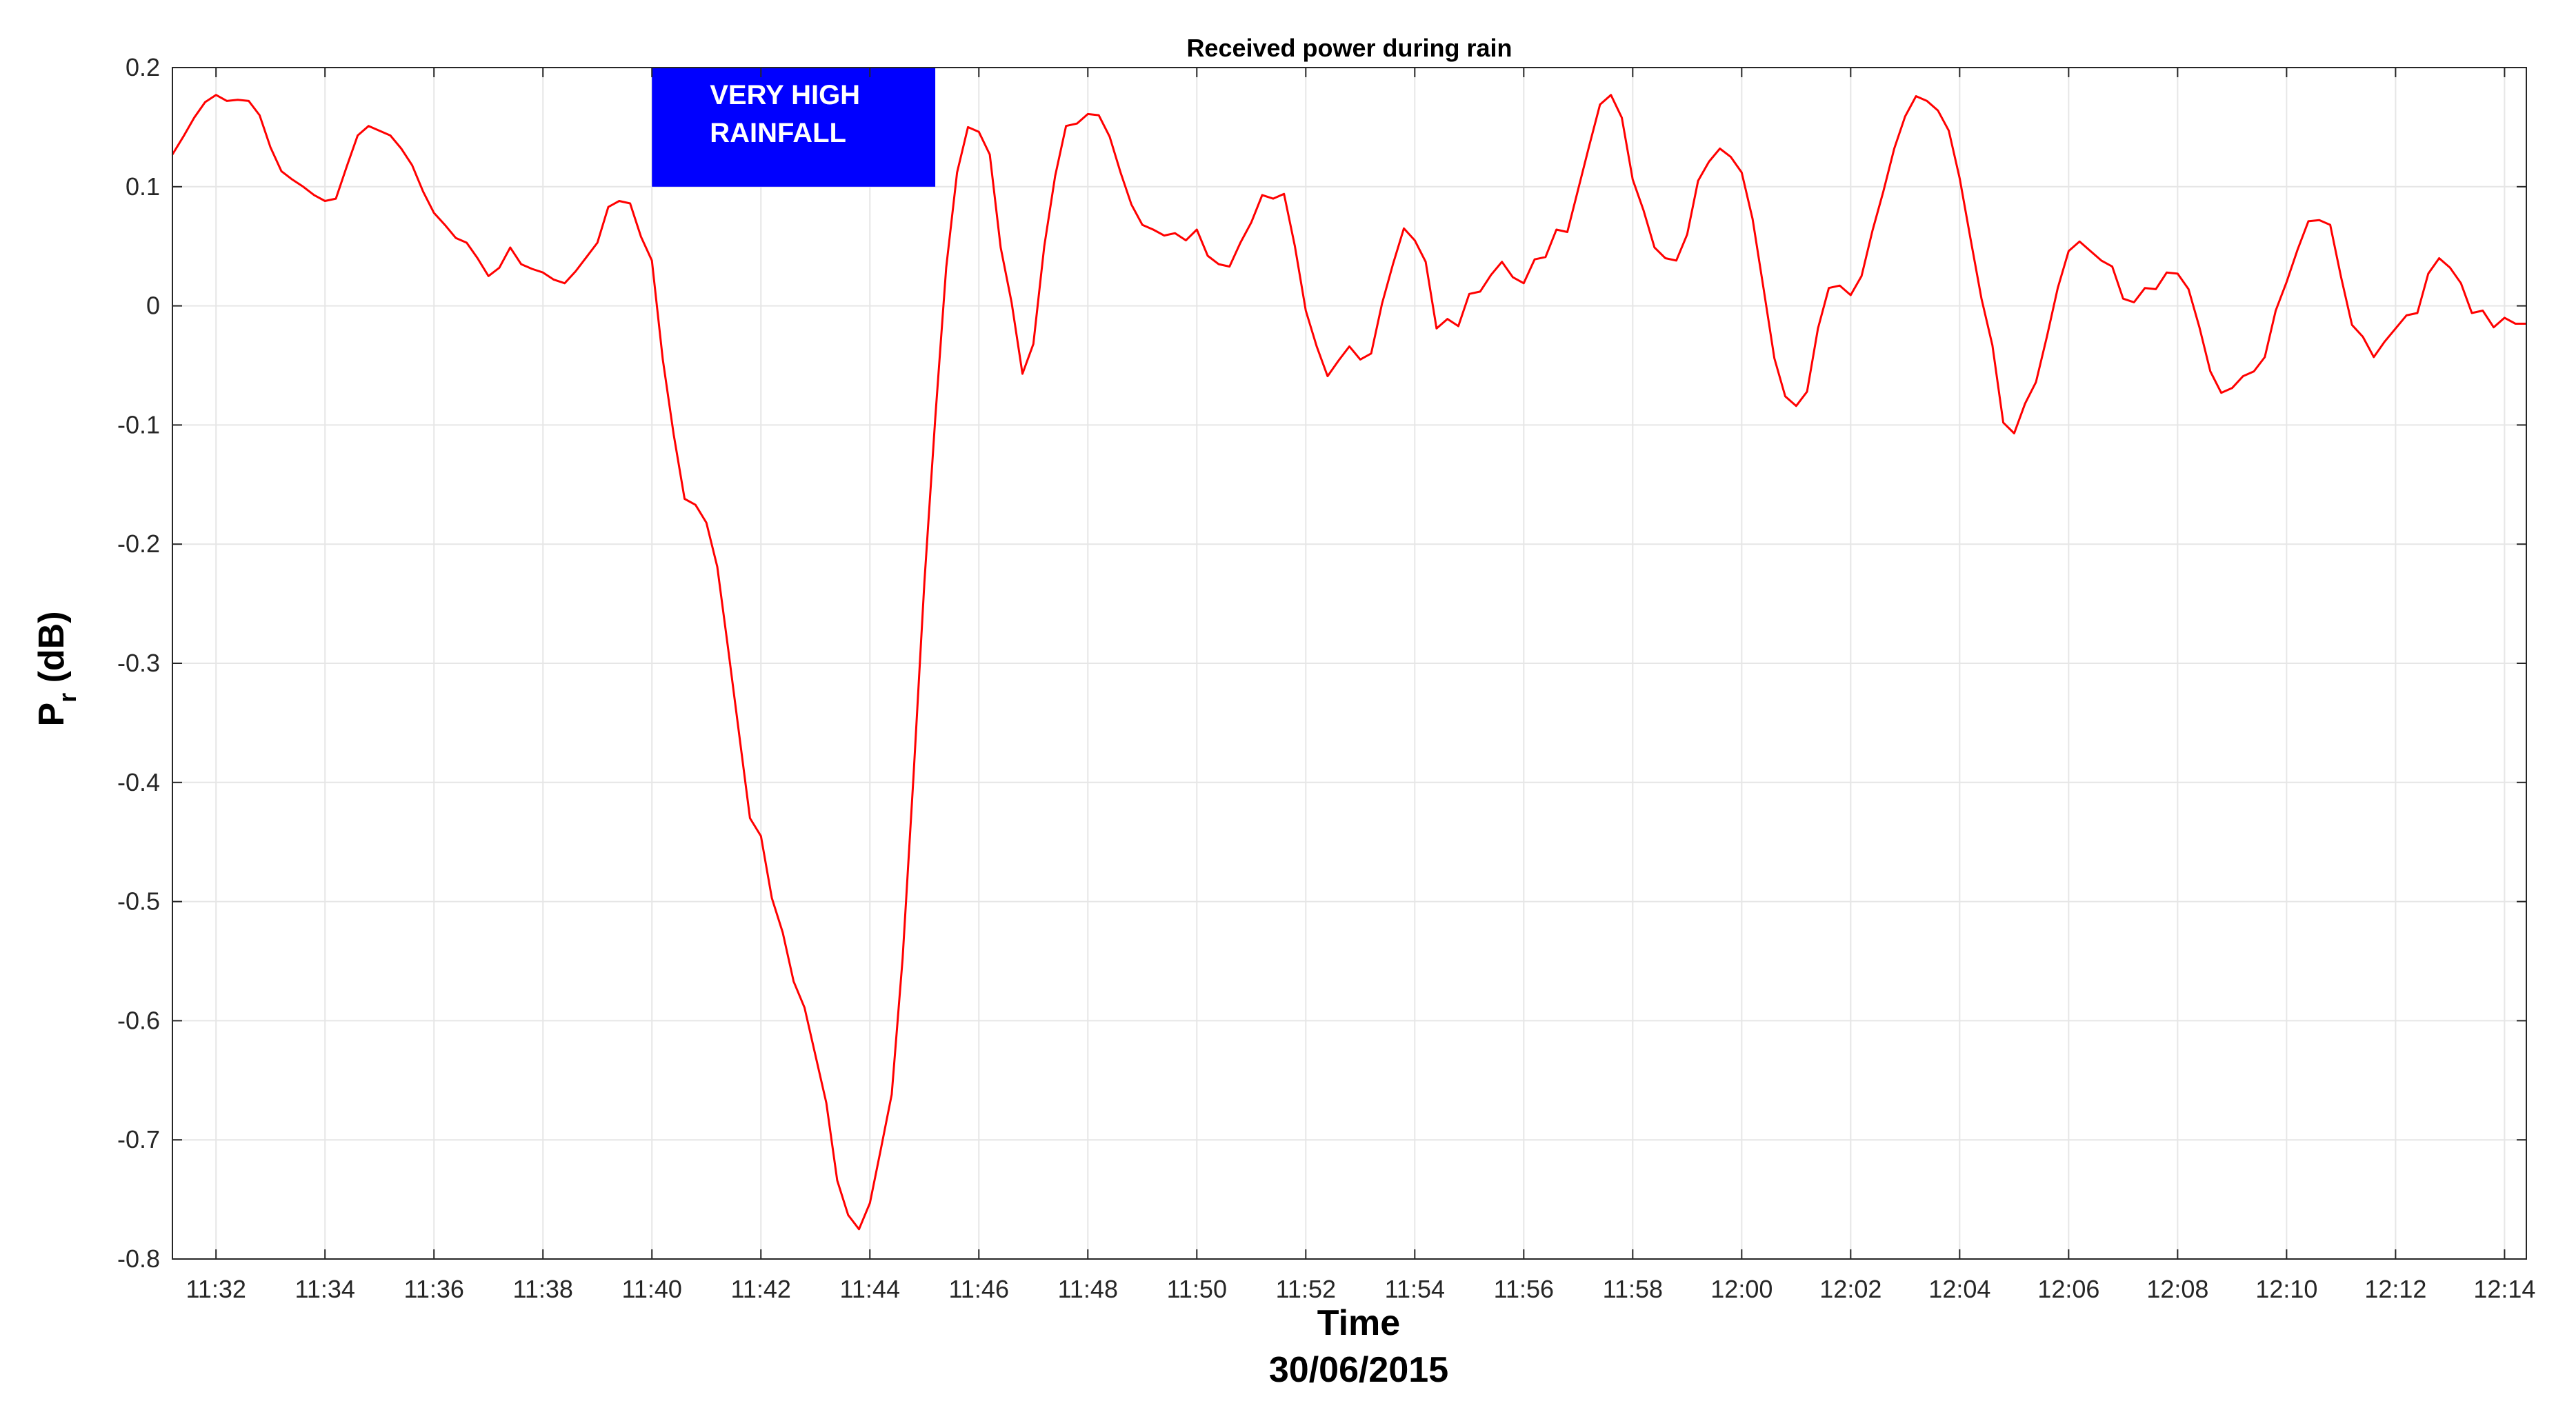 The width and height of the screenshot is (2576, 1410). What do you see at coordinates (2177, 1289) in the screenshot?
I see `x-tick-label: 12:08` at bounding box center [2177, 1289].